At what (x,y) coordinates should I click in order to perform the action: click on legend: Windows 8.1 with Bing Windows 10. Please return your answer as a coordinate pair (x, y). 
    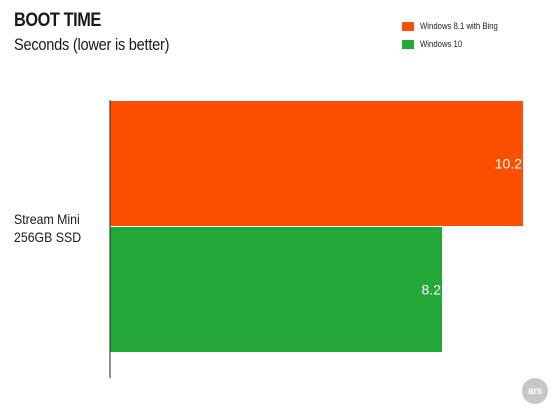
    Looking at the image, I should click on (456, 35).